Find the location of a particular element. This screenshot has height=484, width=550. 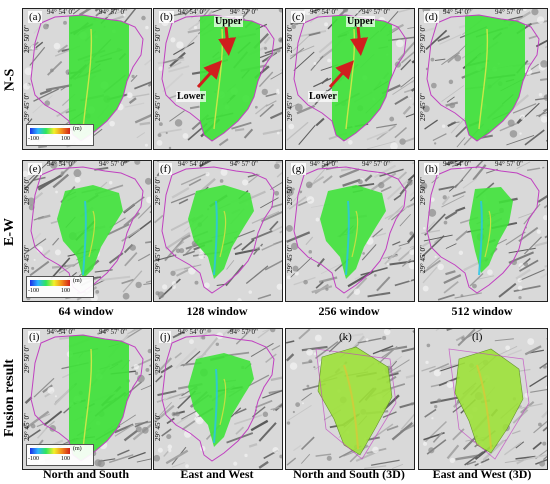

panel-label: (b) is located at coordinates (166, 17).